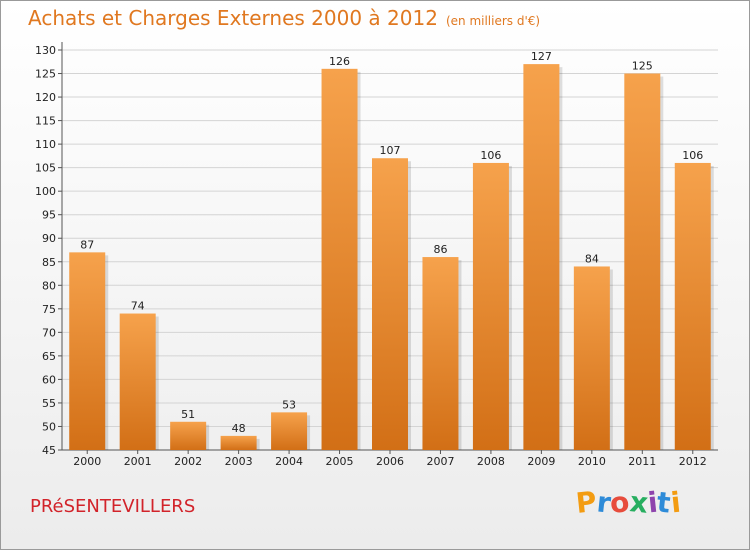 Image resolution: width=750 pixels, height=550 pixels. I want to click on chart-title-text: Achats et Charges Externes 2000 à 2012, so click(233, 18).